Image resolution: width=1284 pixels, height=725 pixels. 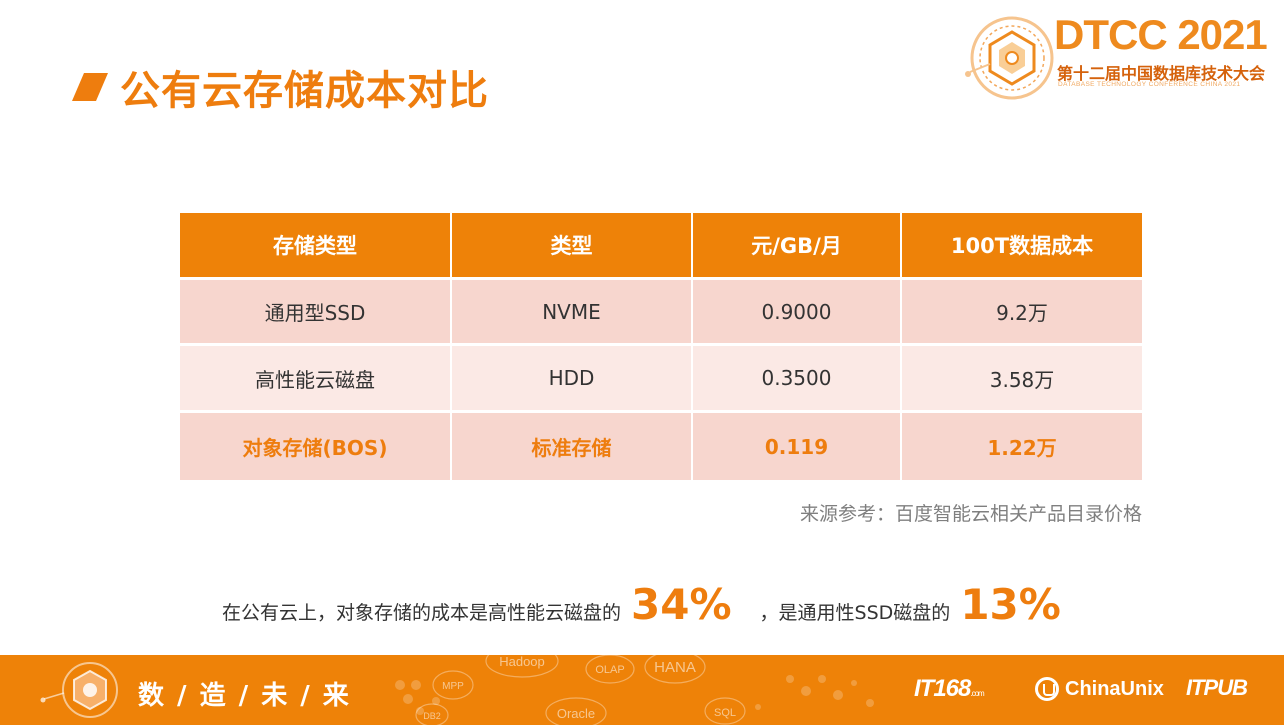 I want to click on page-title: 公有云存储成本对比, so click(x=304, y=91).